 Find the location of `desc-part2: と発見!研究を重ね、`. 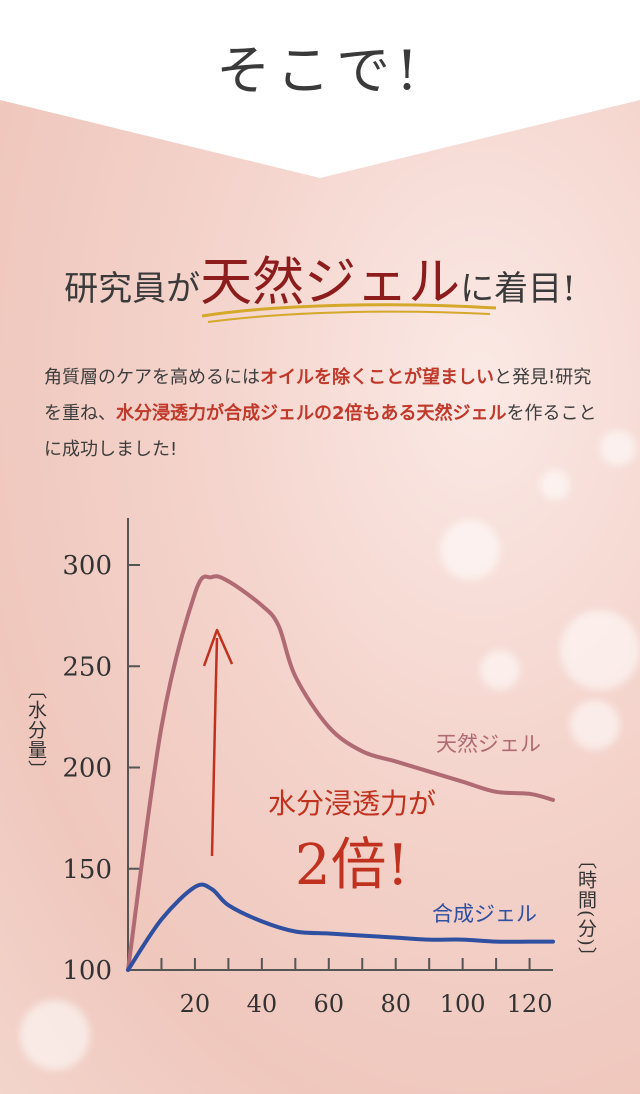

desc-part2: と発見!研究を重ね、 is located at coordinates (318, 395).